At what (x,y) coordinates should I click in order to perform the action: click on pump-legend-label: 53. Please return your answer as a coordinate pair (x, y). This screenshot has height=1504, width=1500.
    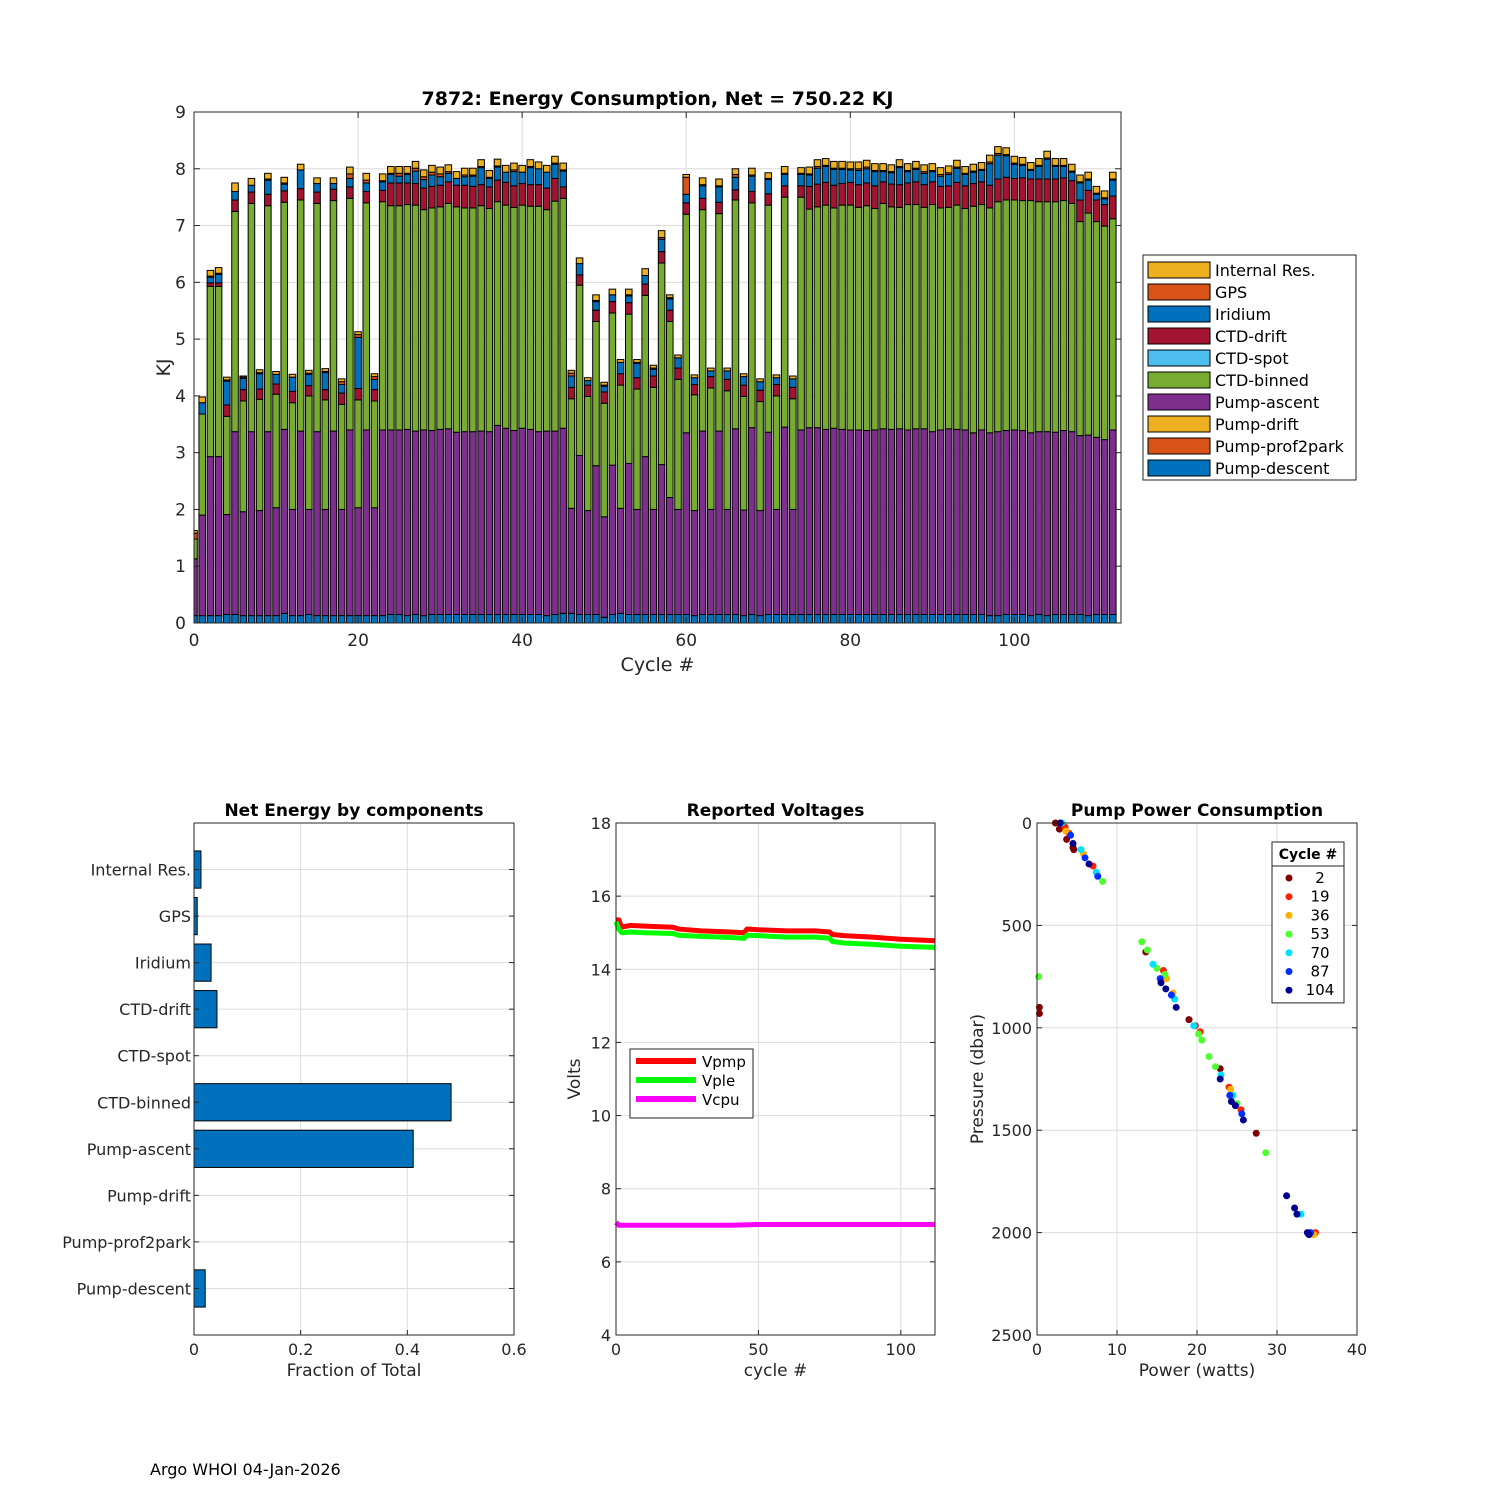
    Looking at the image, I should click on (1319, 934).